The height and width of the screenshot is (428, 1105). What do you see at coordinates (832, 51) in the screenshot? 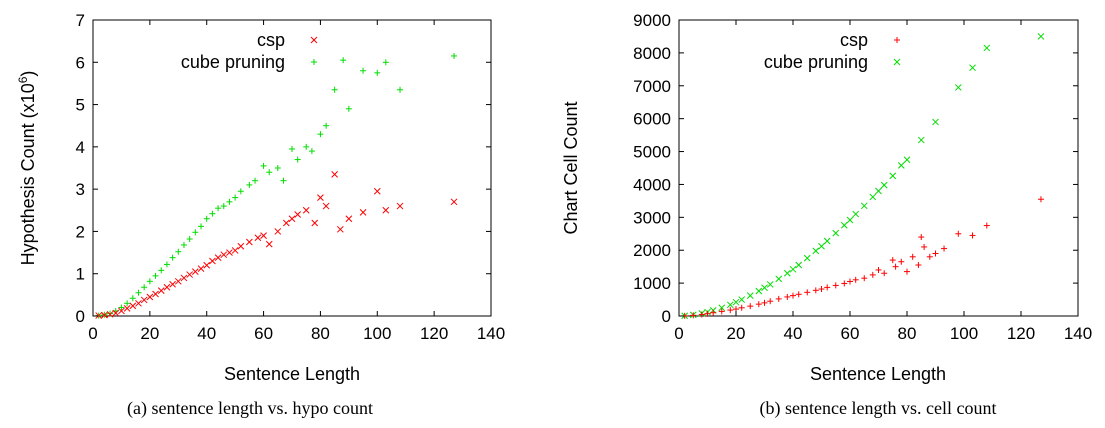
I see `legend-b: csp cube pruning` at bounding box center [832, 51].